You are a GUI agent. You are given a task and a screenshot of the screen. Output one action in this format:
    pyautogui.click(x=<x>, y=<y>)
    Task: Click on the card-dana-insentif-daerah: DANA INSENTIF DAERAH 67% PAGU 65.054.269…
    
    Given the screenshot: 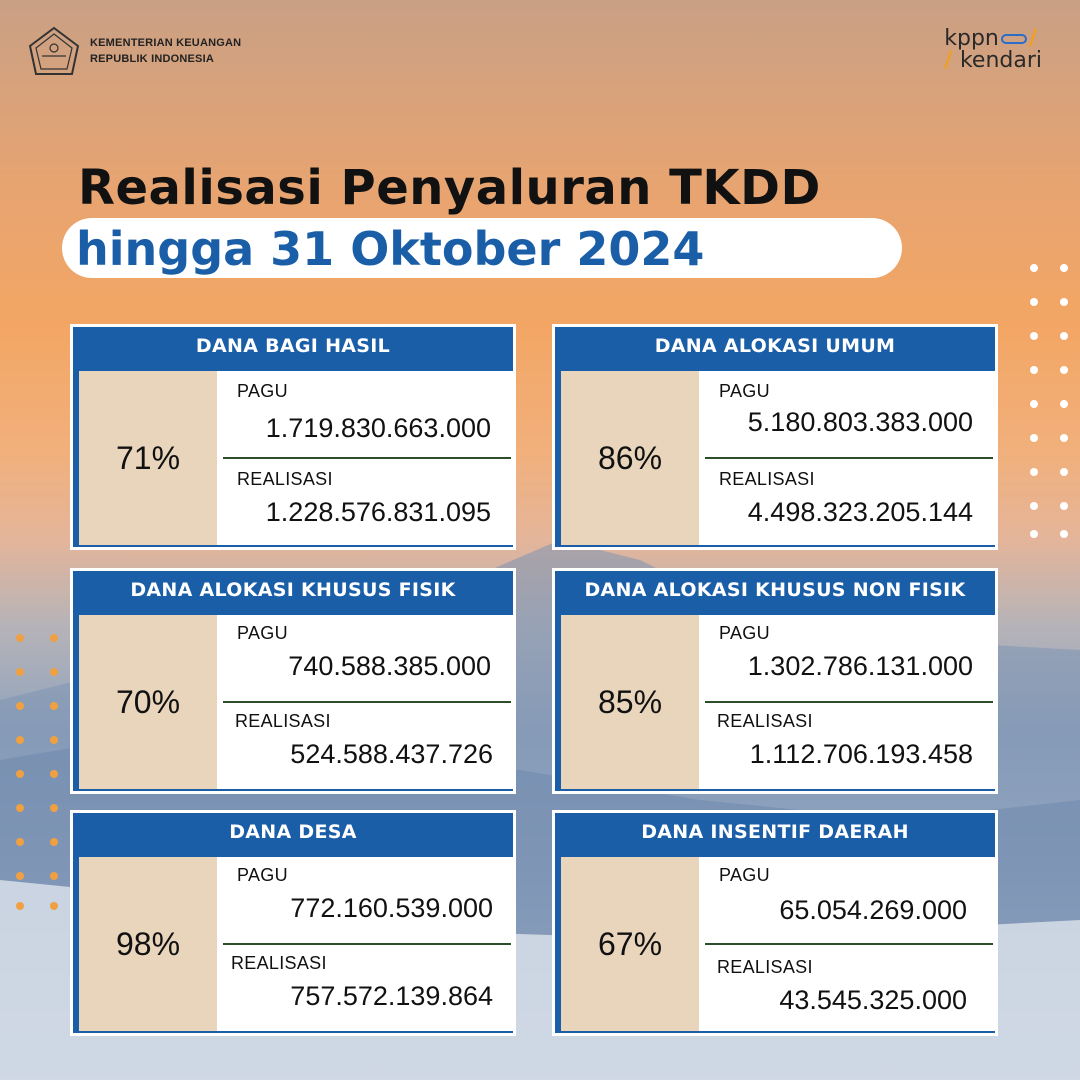 What is the action you would take?
    pyautogui.click(x=775, y=923)
    